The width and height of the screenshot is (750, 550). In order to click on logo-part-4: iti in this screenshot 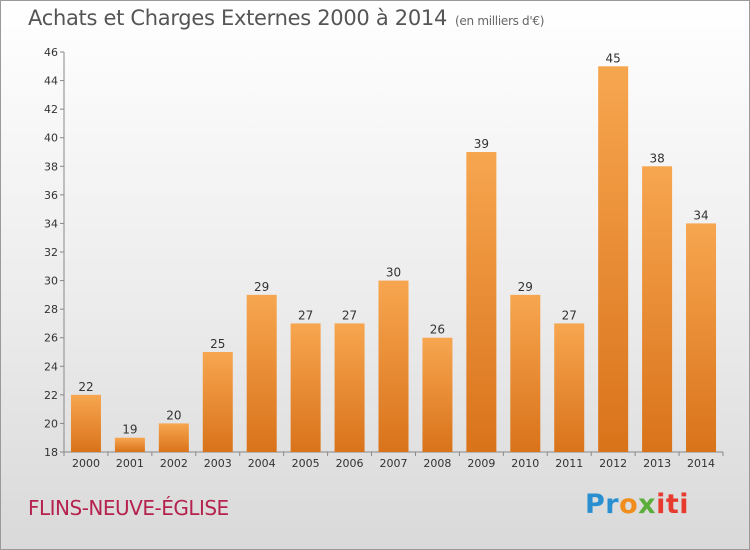, I will do `click(673, 504)`.